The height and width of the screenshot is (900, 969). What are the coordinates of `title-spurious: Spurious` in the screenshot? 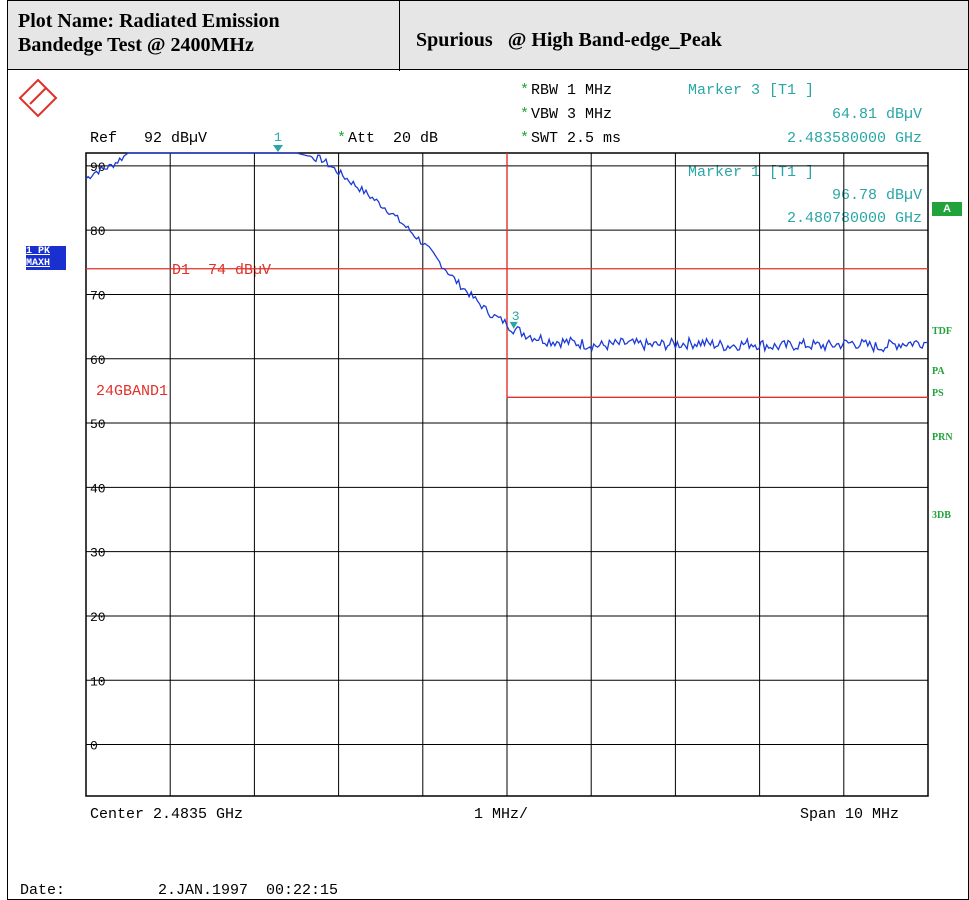 It's located at (454, 40).